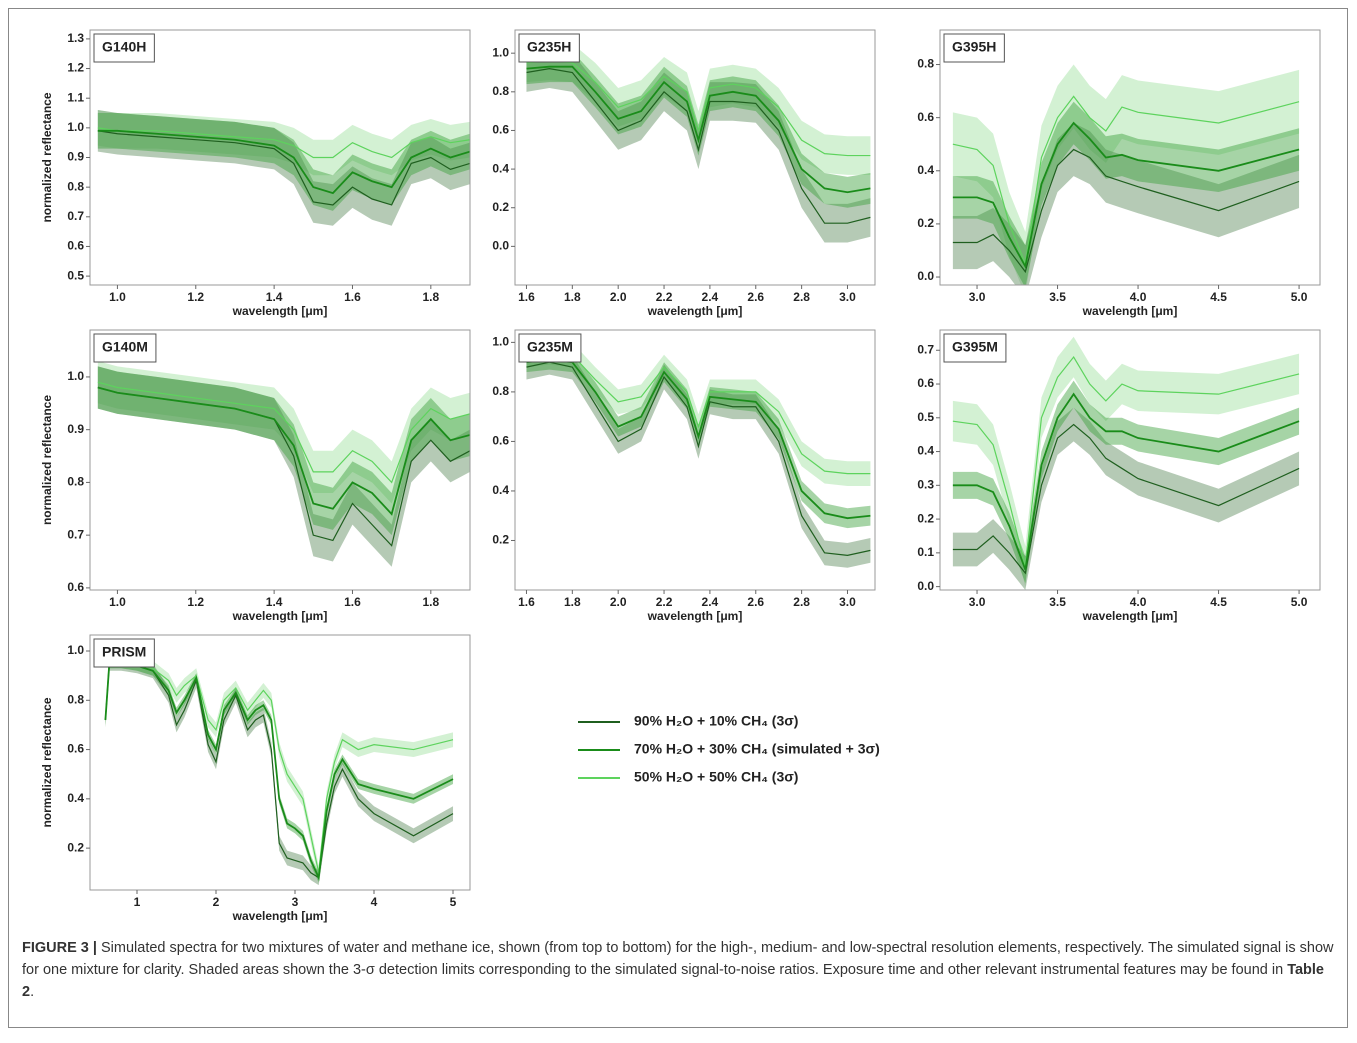 The height and width of the screenshot is (1043, 1357). What do you see at coordinates (137, 902) in the screenshot?
I see `x-tick-label: 1` at bounding box center [137, 902].